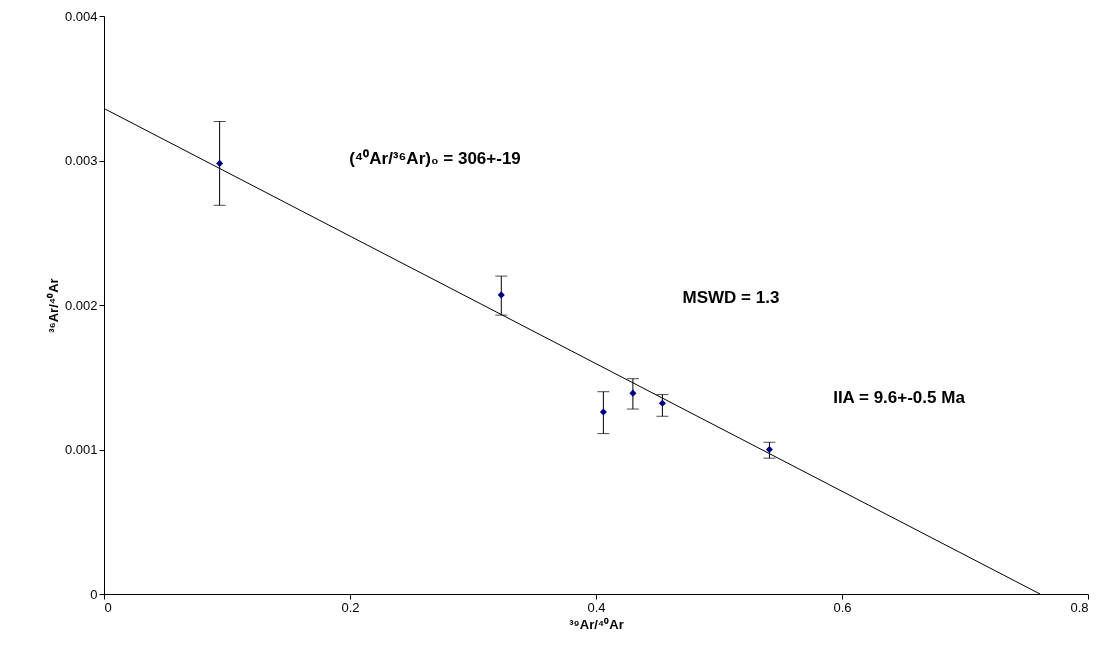 The height and width of the screenshot is (668, 1107). What do you see at coordinates (81, 449) in the screenshot?
I see `y-tick-label: 0.001` at bounding box center [81, 449].